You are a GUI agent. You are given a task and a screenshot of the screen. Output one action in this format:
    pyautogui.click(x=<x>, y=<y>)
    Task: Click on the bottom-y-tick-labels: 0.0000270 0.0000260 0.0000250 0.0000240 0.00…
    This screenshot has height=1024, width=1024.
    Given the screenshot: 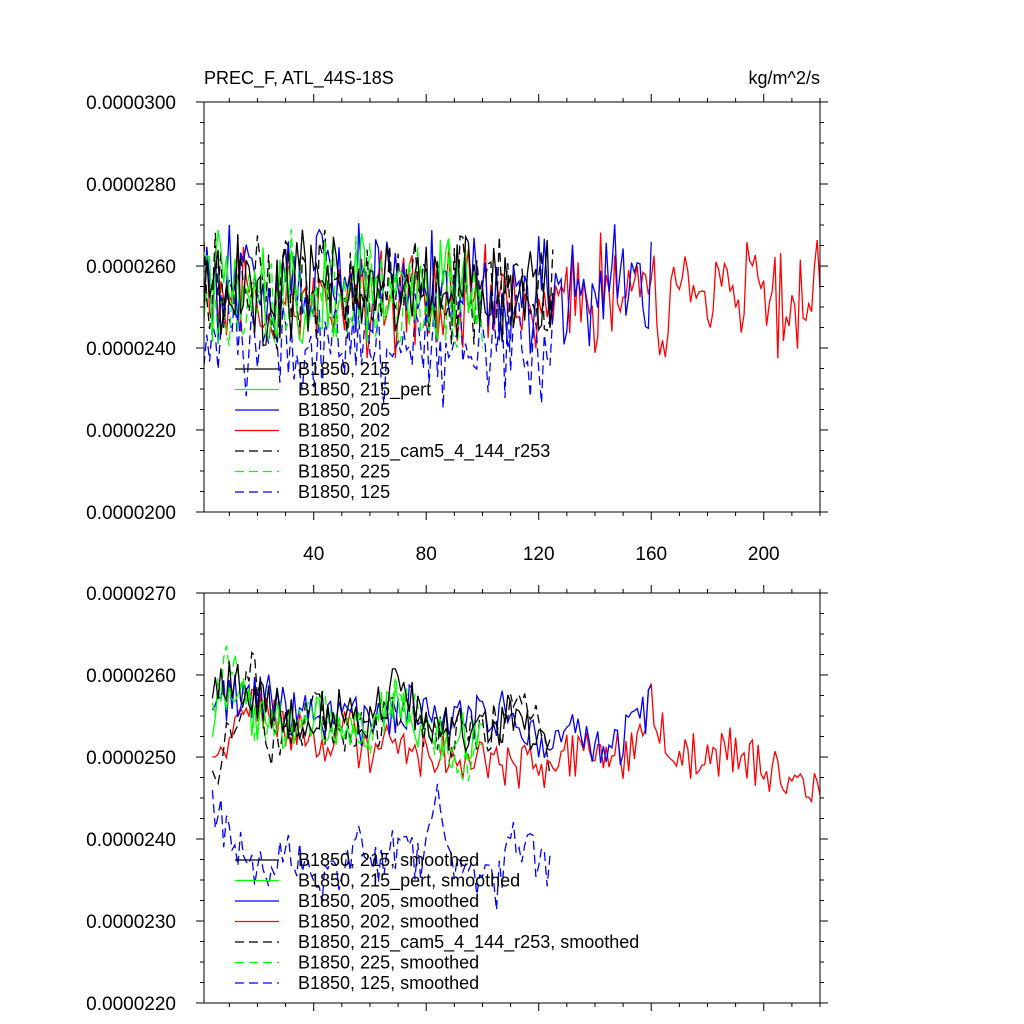 What is the action you would take?
    pyautogui.click(x=131, y=799)
    